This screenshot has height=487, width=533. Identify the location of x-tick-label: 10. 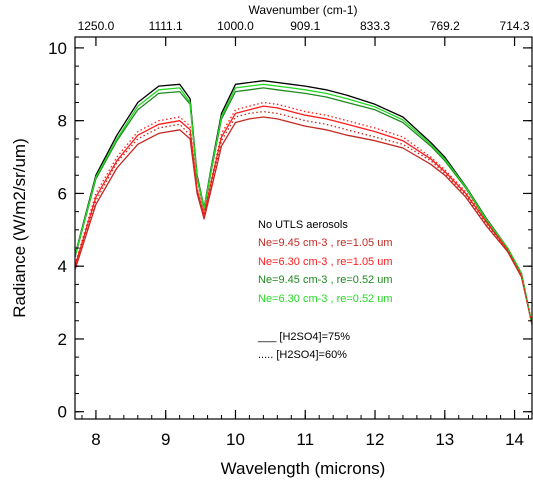
(235, 439).